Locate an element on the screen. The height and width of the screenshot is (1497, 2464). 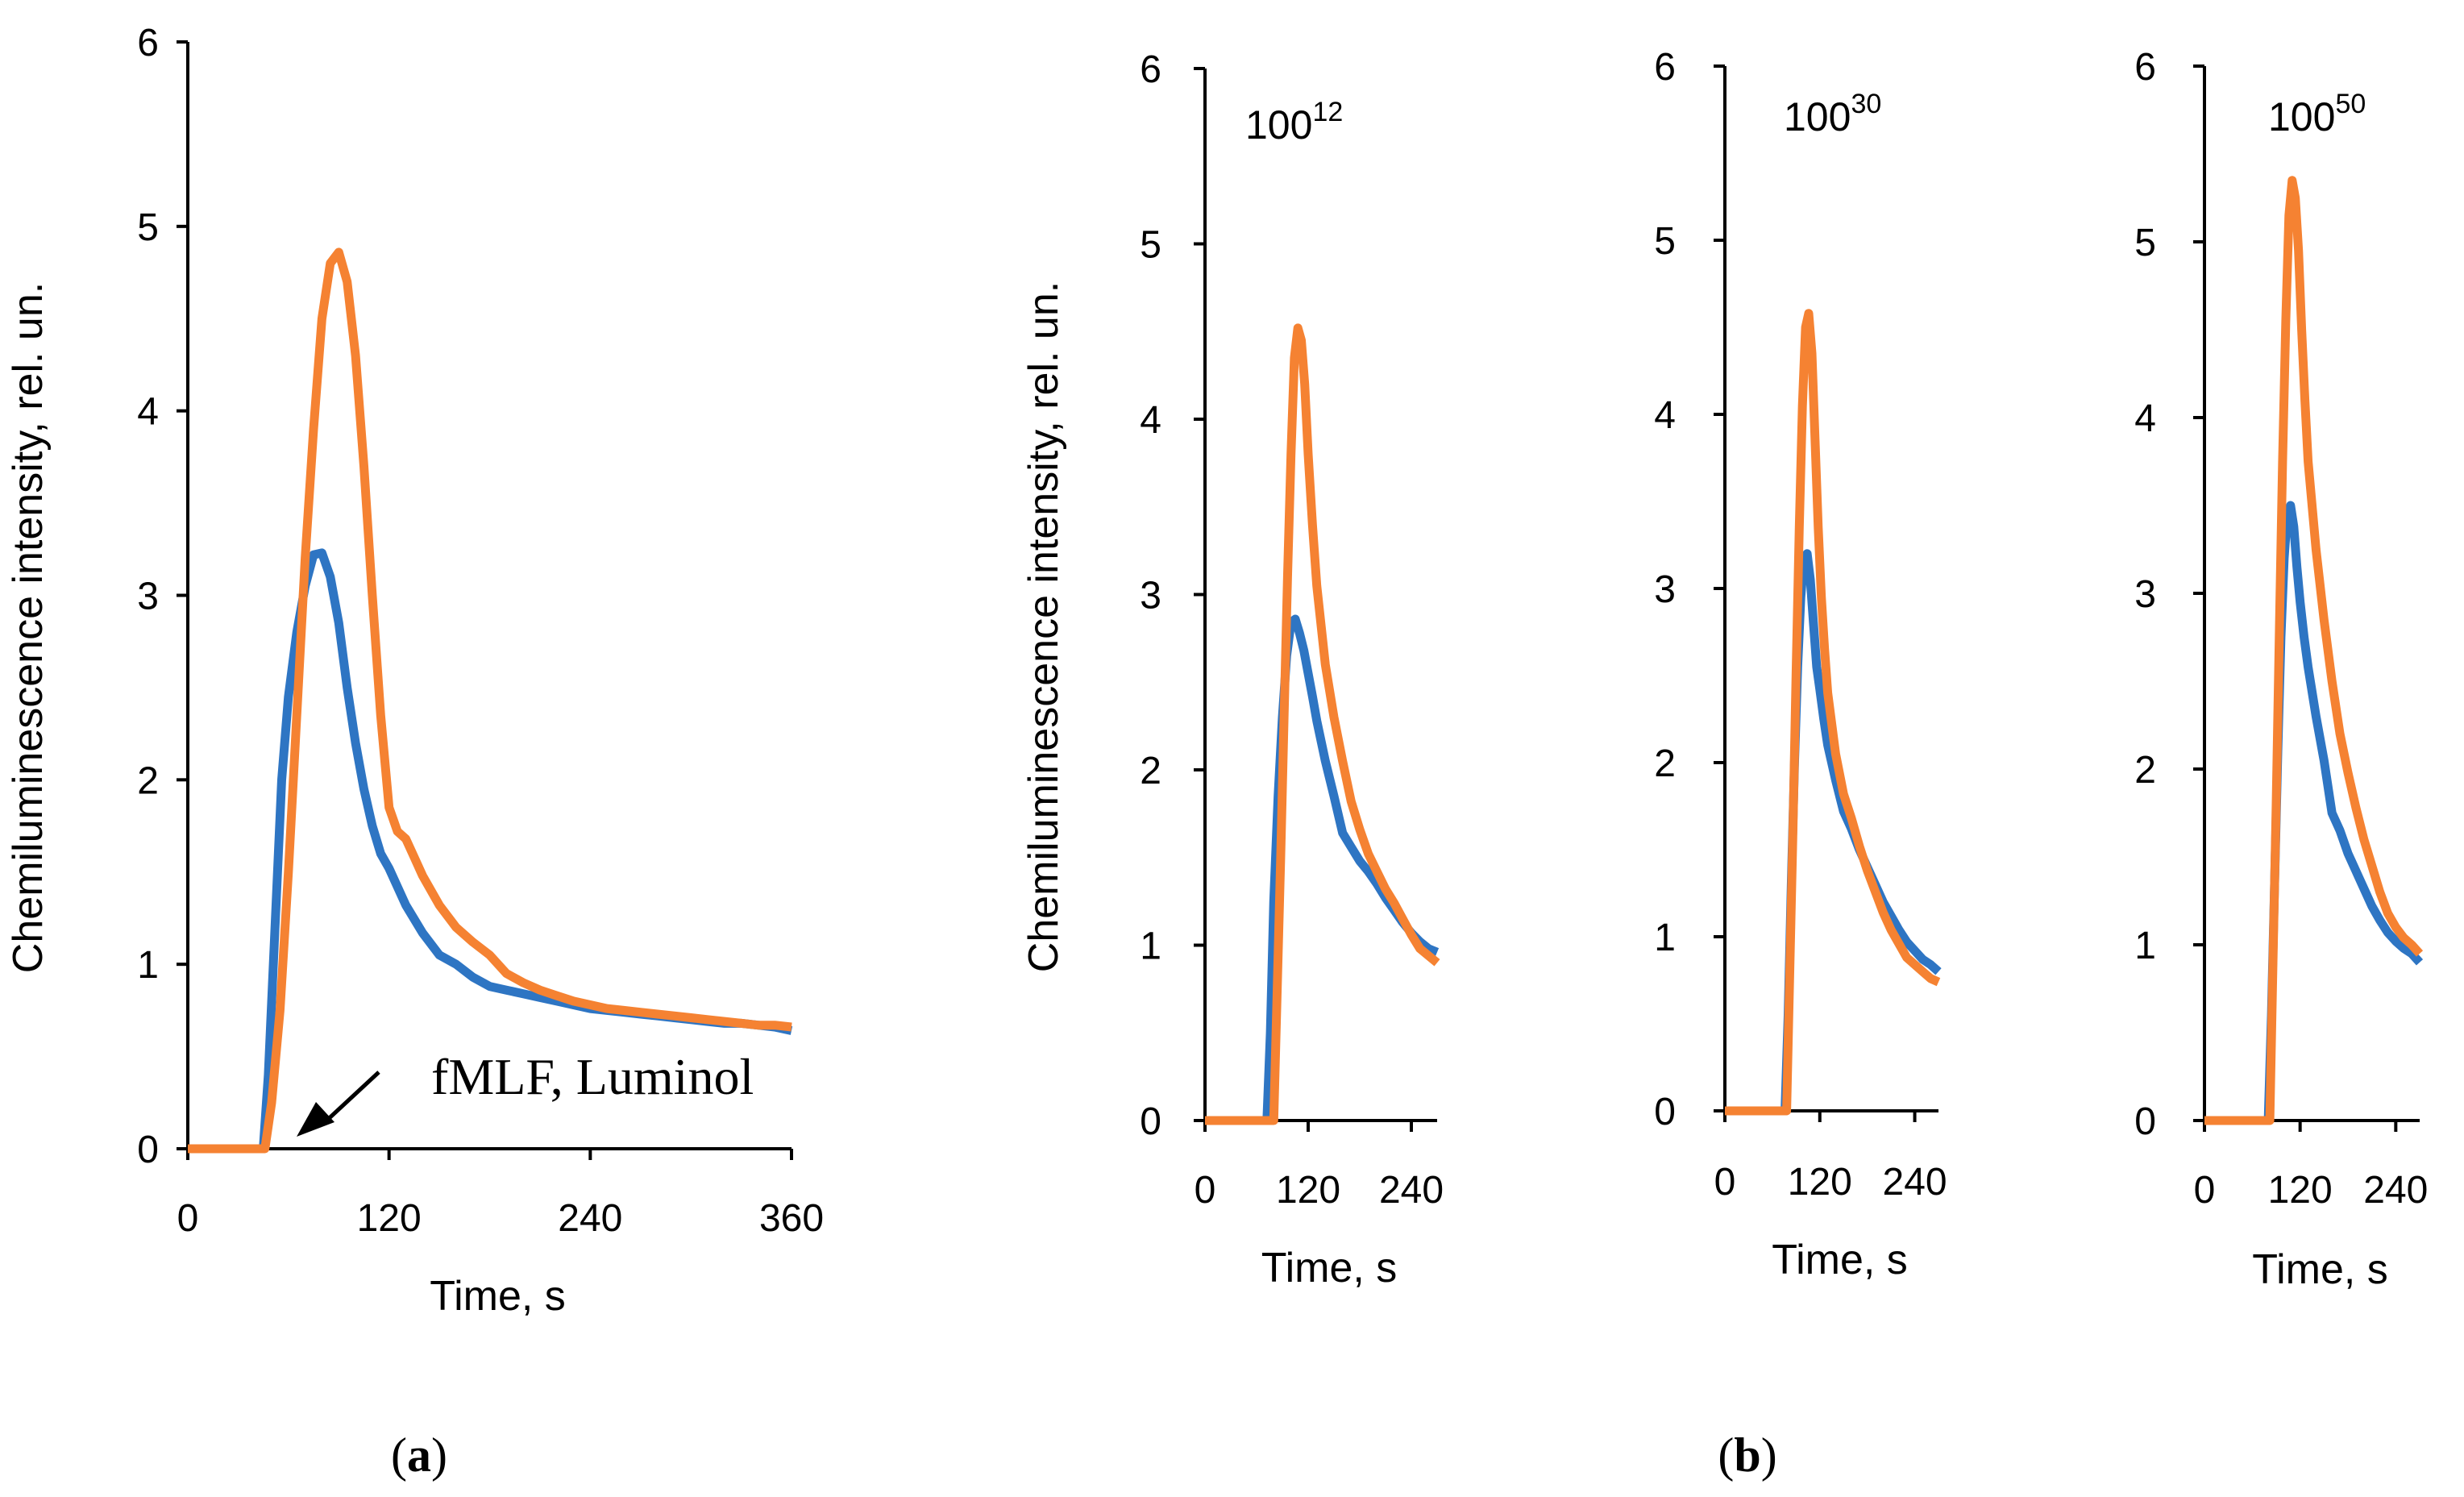
x-tick-label-a: 120 is located at coordinates (389, 1218).